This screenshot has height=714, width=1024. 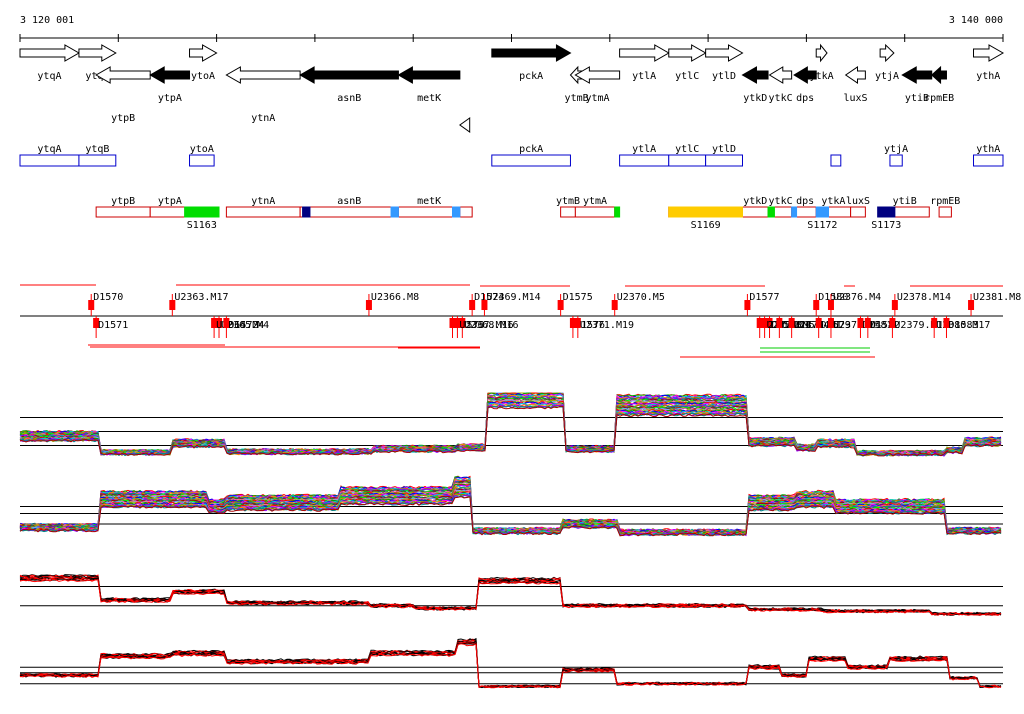 What do you see at coordinates (568, 201) in the screenshot?
I see `transcript-label: ytmB` at bounding box center [568, 201].